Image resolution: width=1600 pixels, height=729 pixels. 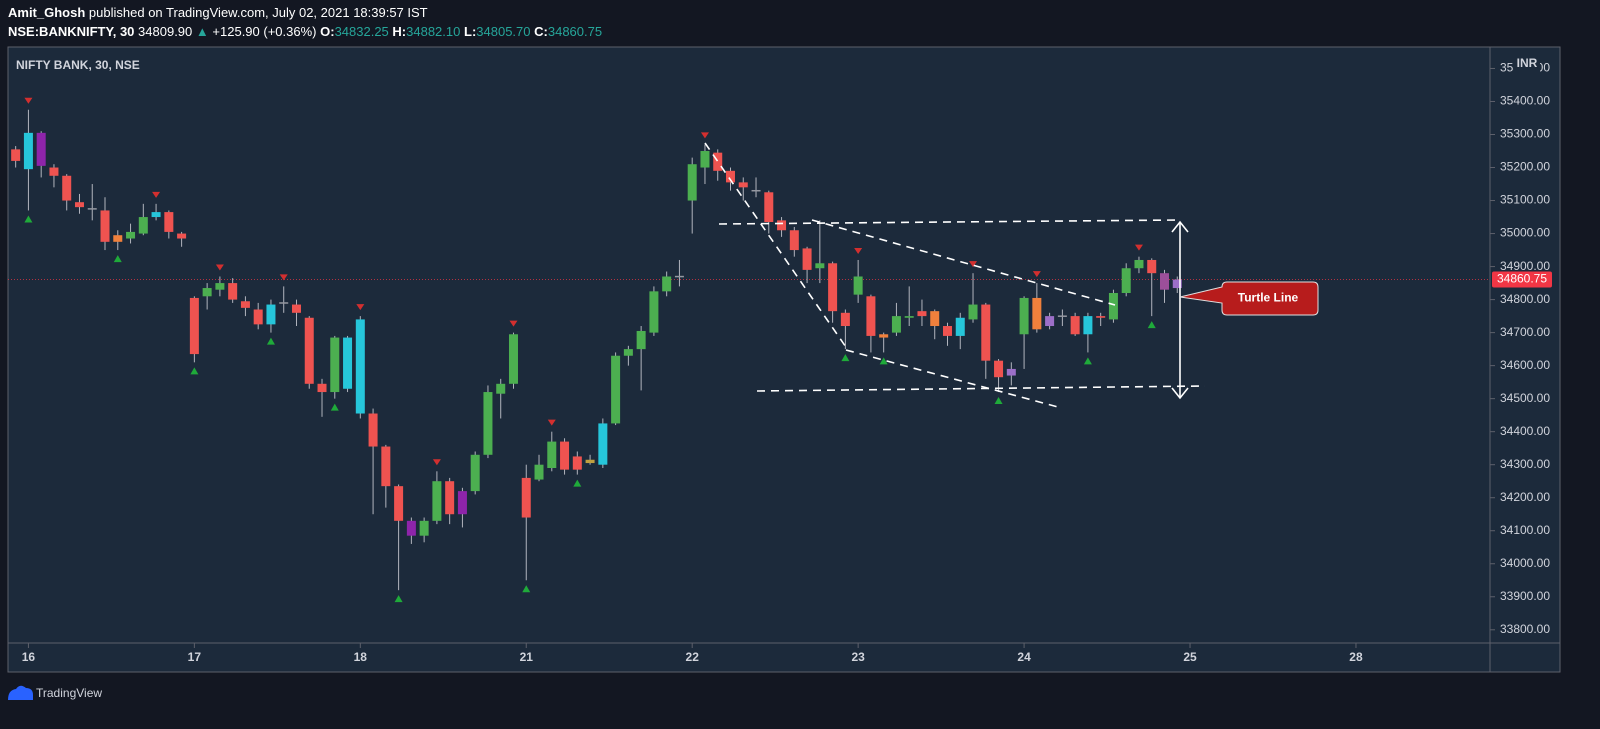 I want to click on callout-box, so click(x=1249, y=298).